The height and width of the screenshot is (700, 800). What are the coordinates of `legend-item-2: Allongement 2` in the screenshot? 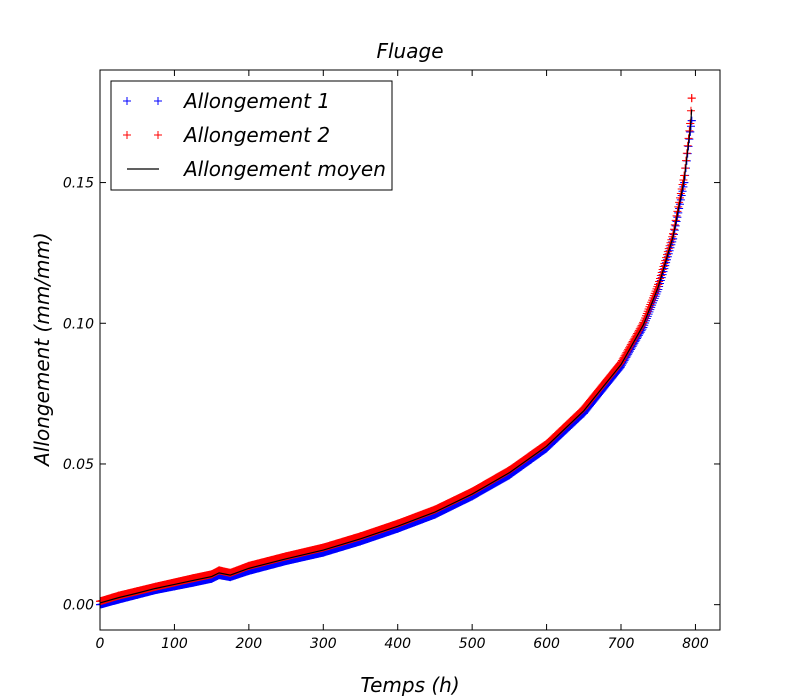 It's located at (226, 135).